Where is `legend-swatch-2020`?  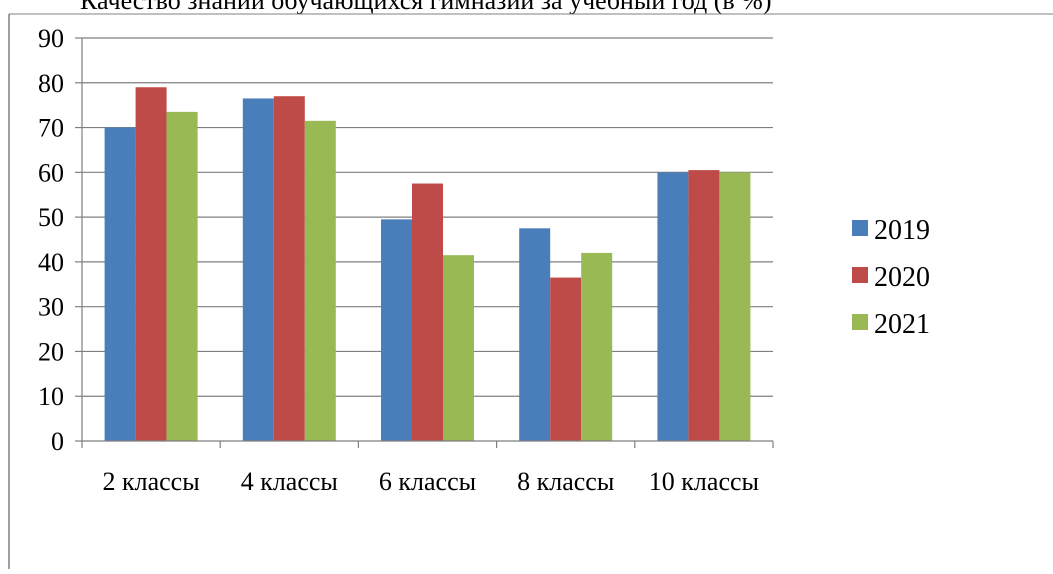 legend-swatch-2020 is located at coordinates (860, 275).